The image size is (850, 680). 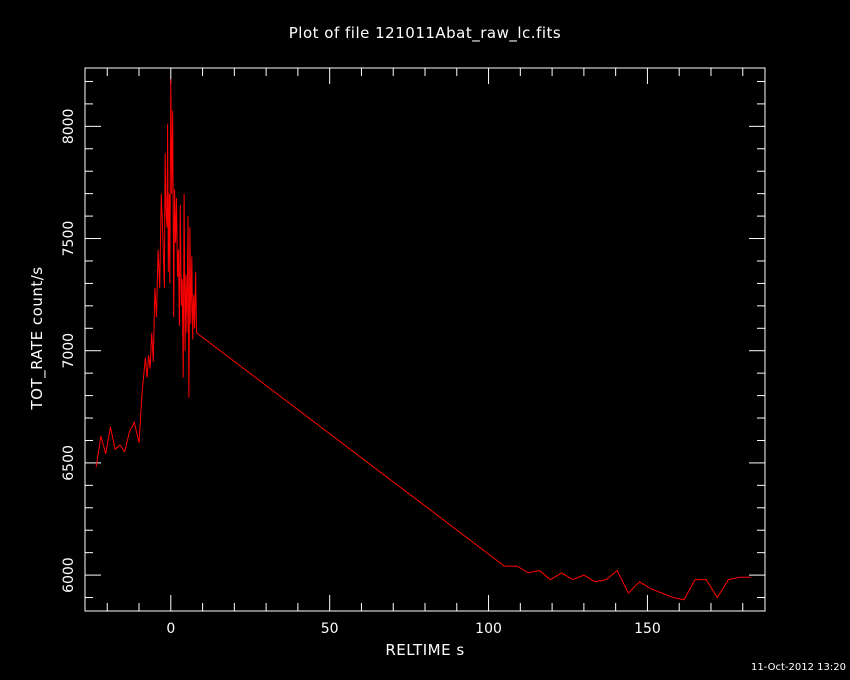 I want to click on x-tick-label: 50, so click(x=330, y=629).